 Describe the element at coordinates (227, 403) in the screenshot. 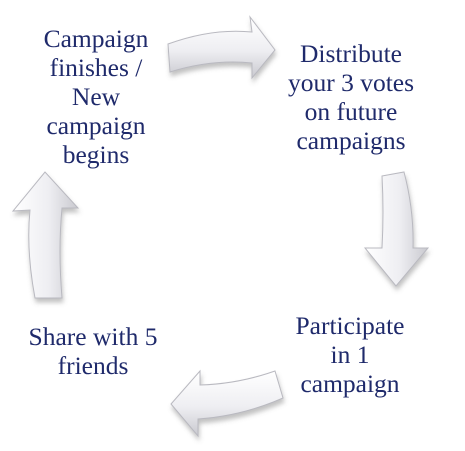

I see `arrow-left-icon` at that location.